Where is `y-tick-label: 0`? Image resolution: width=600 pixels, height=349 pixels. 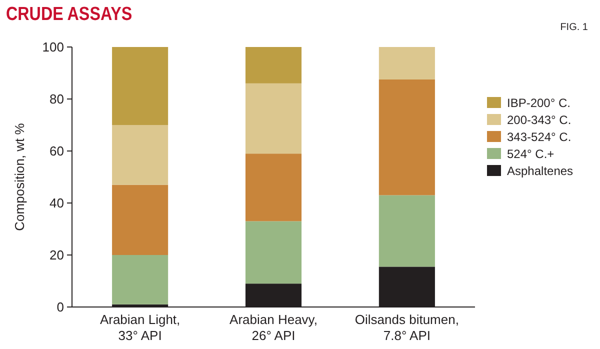
y-tick-label: 0 is located at coordinates (60, 307).